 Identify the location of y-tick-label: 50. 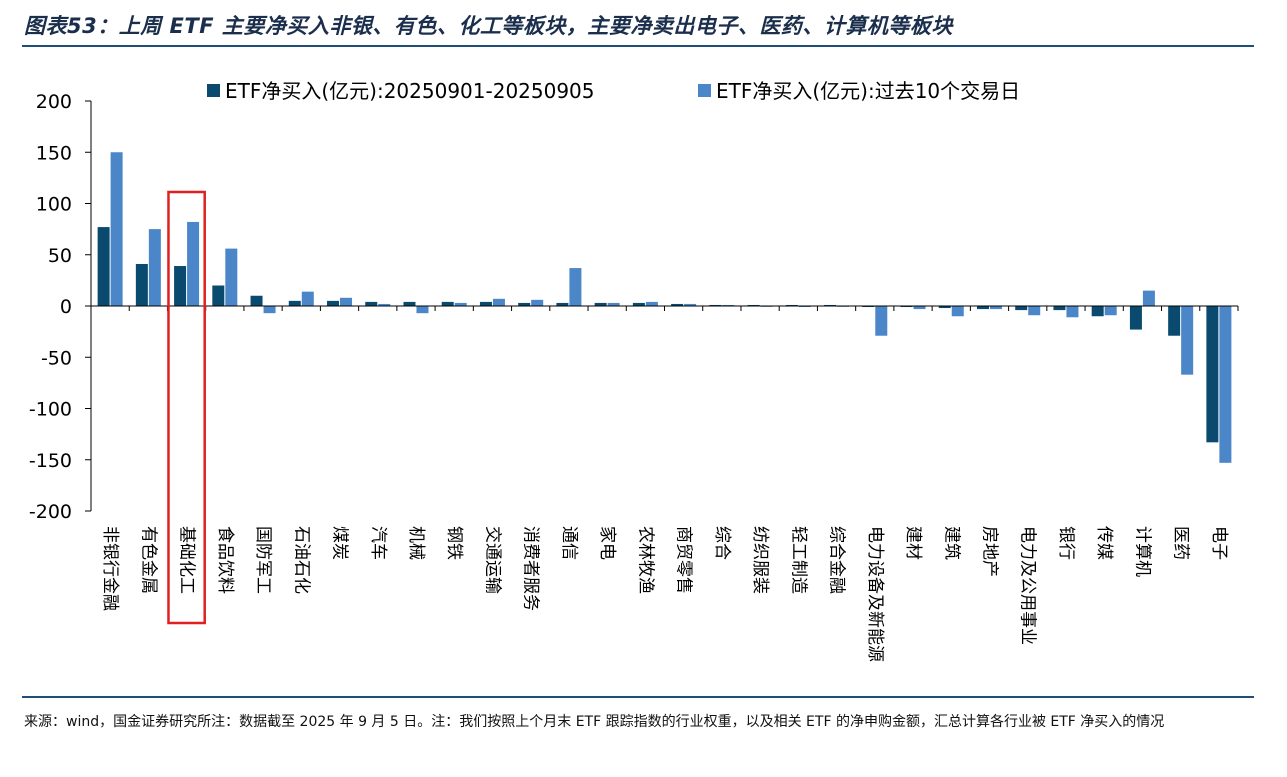
(60, 256).